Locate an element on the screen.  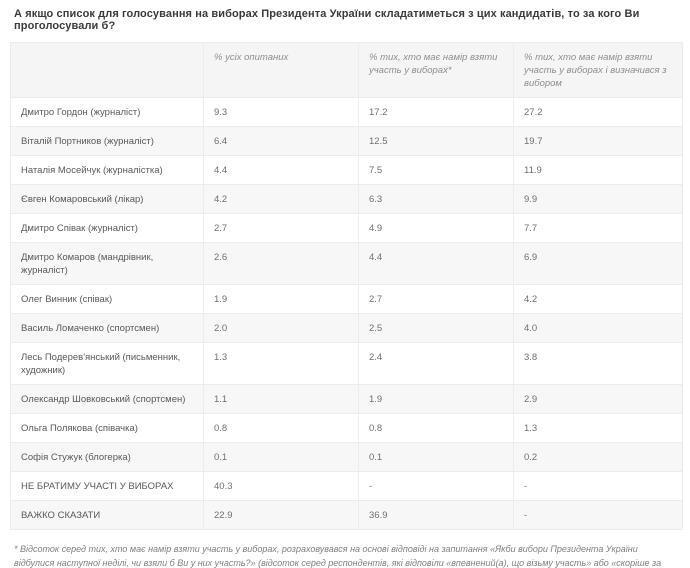
column-header-all-respondents: % усіх опитаних is located at coordinates (281, 70).